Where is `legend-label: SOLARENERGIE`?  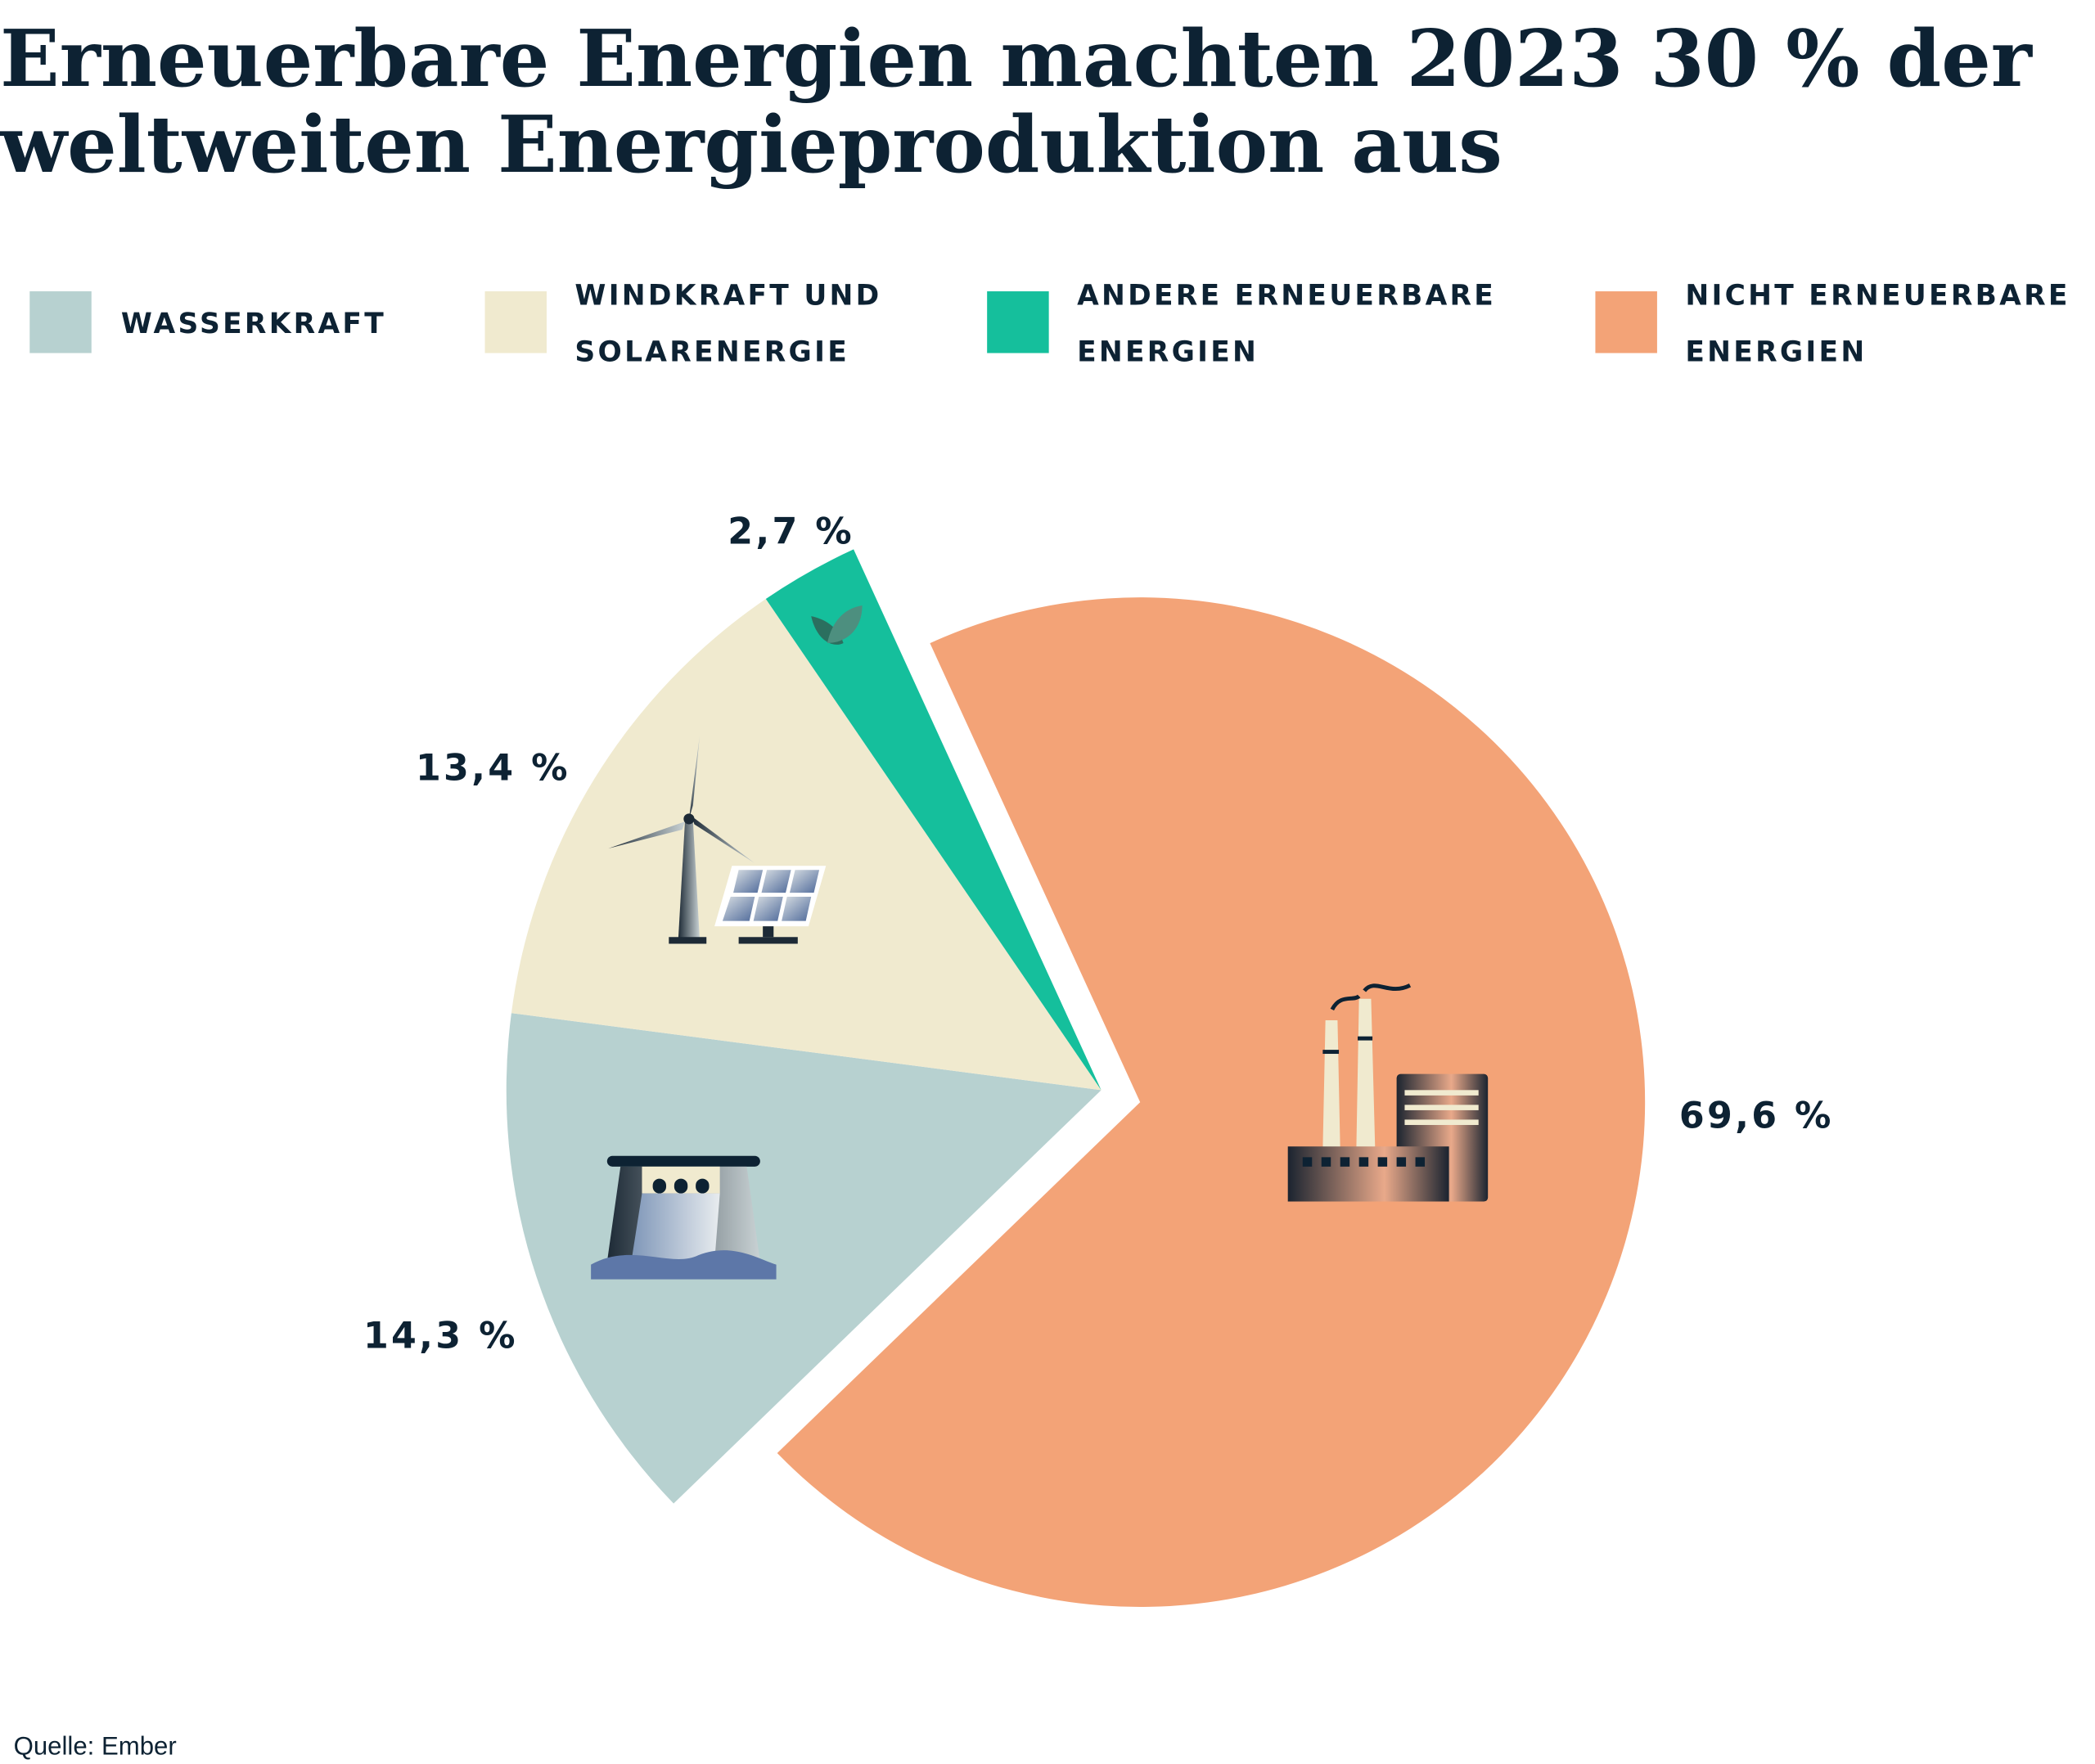 legend-label: SOLARENERGIE is located at coordinates (711, 352).